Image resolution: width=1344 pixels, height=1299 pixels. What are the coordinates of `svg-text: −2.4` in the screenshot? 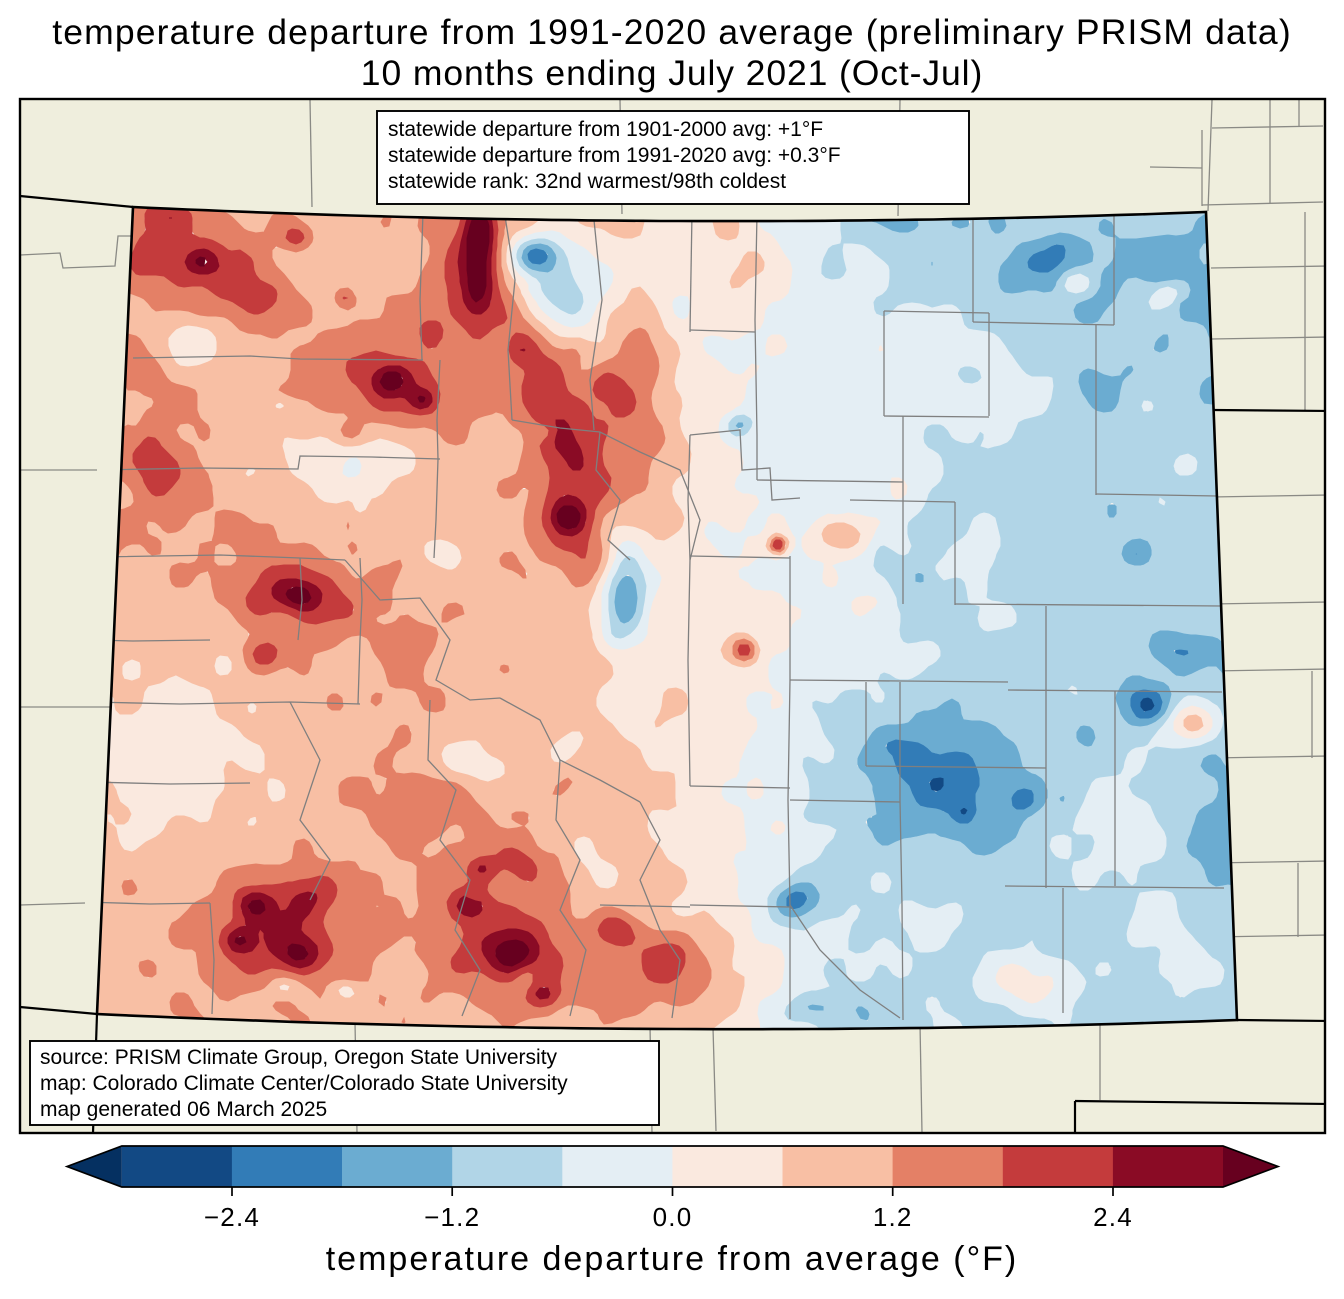 It's located at (232, 1217).